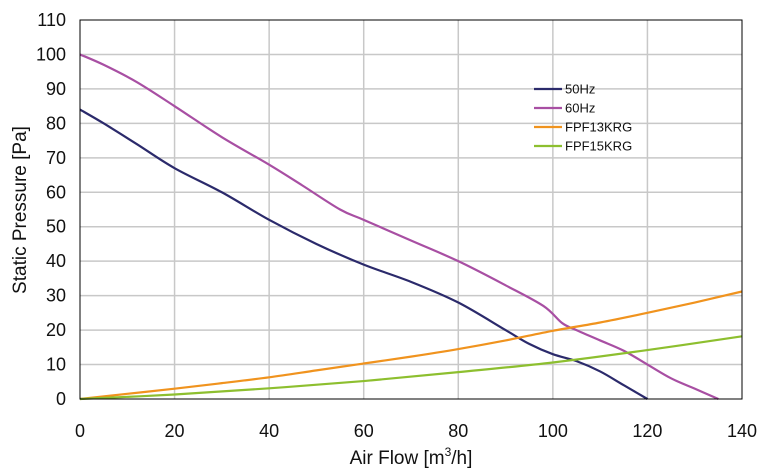 This screenshot has width=762, height=470. I want to click on x-axis-label-main: Air Flow [m, so click(397, 458).